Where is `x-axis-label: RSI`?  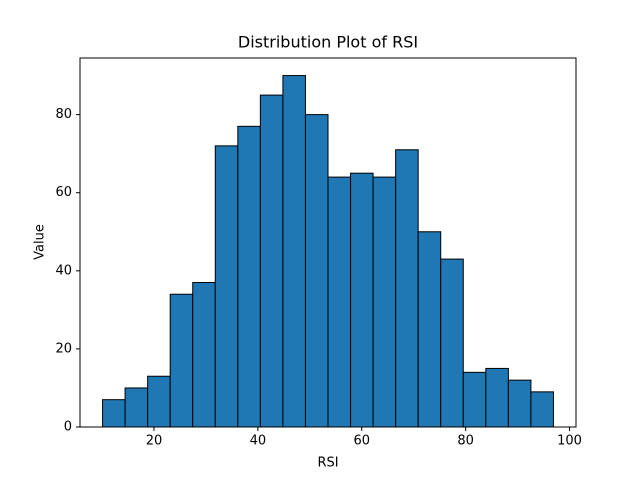
x-axis-label: RSI is located at coordinates (327, 463).